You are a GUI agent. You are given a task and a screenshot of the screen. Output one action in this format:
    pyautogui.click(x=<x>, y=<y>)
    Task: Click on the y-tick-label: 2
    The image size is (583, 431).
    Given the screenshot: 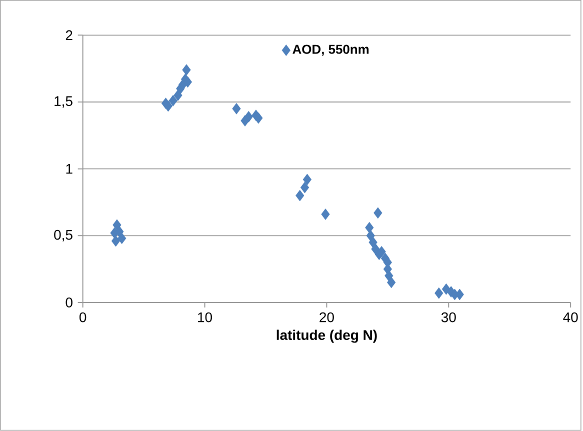 What is the action you would take?
    pyautogui.click(x=69, y=35)
    